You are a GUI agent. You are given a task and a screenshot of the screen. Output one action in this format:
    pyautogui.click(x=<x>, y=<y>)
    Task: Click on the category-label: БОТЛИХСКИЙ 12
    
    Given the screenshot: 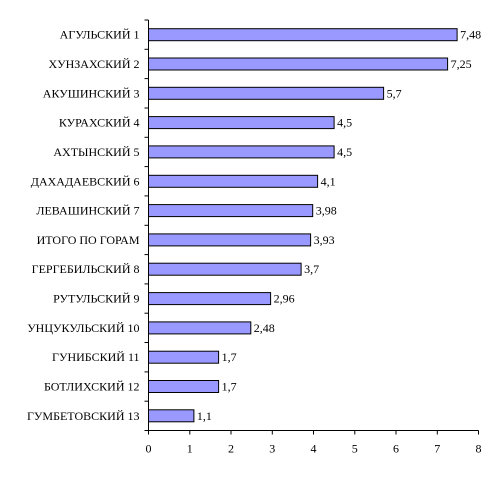 What is the action you would take?
    pyautogui.click(x=92, y=387)
    